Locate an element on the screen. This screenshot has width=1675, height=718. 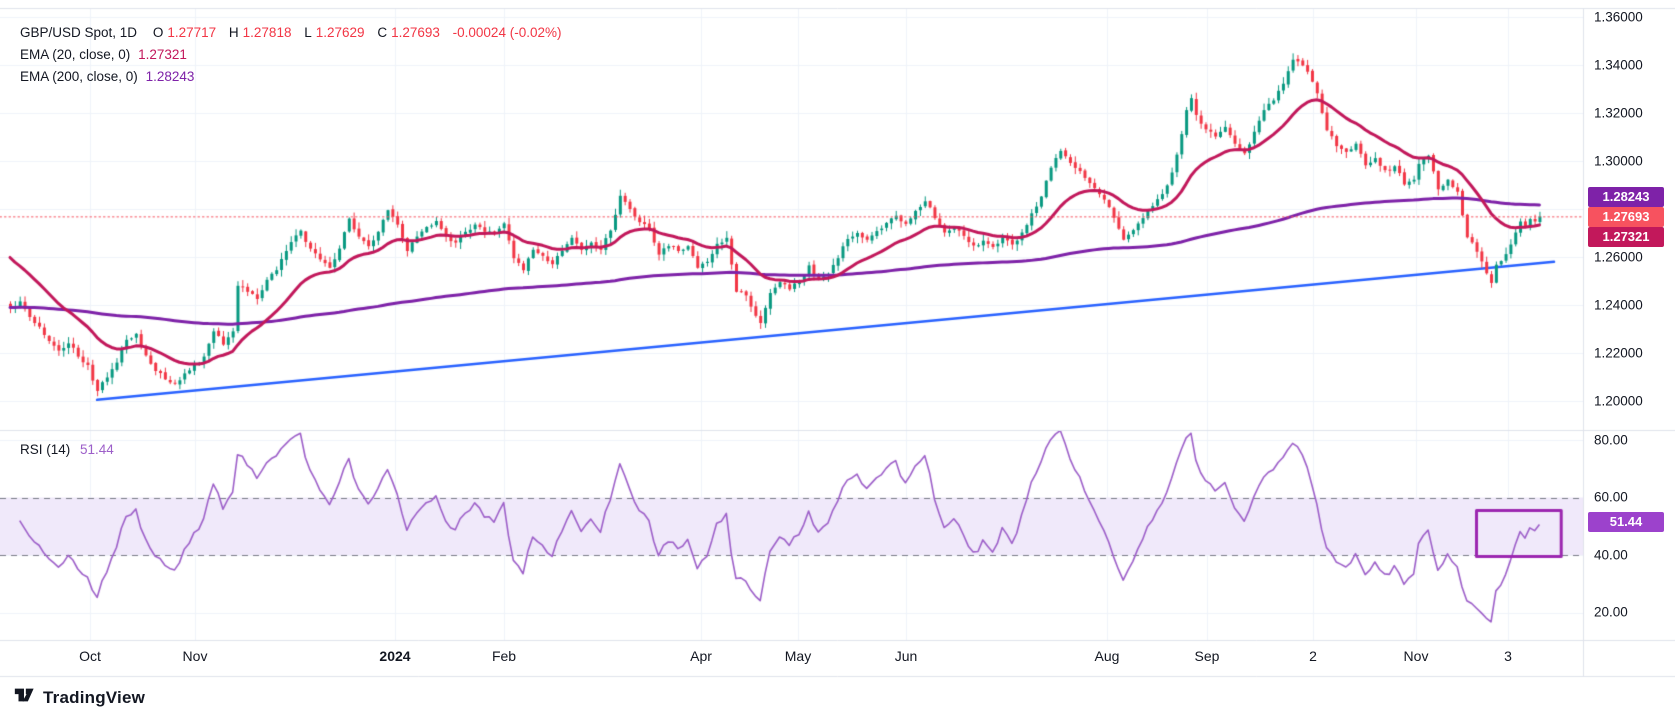
ema200-price-badge: 1.28243 is located at coordinates (1626, 197).